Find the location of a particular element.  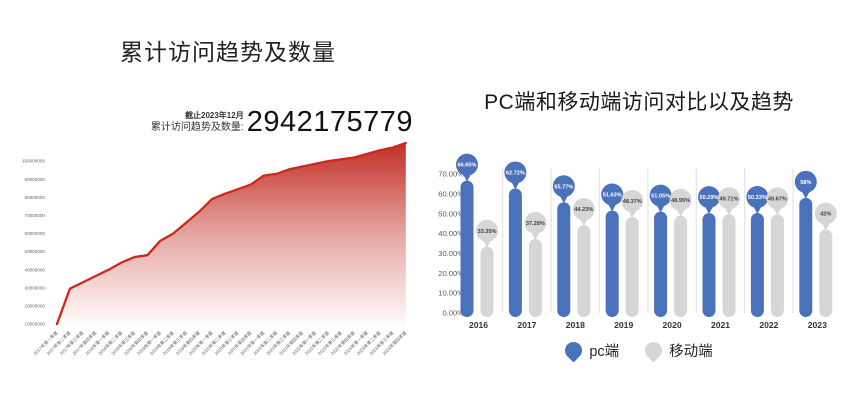

comparison-chart-title: PC端和移动端访问对比以及趋势 is located at coordinates (639, 102).